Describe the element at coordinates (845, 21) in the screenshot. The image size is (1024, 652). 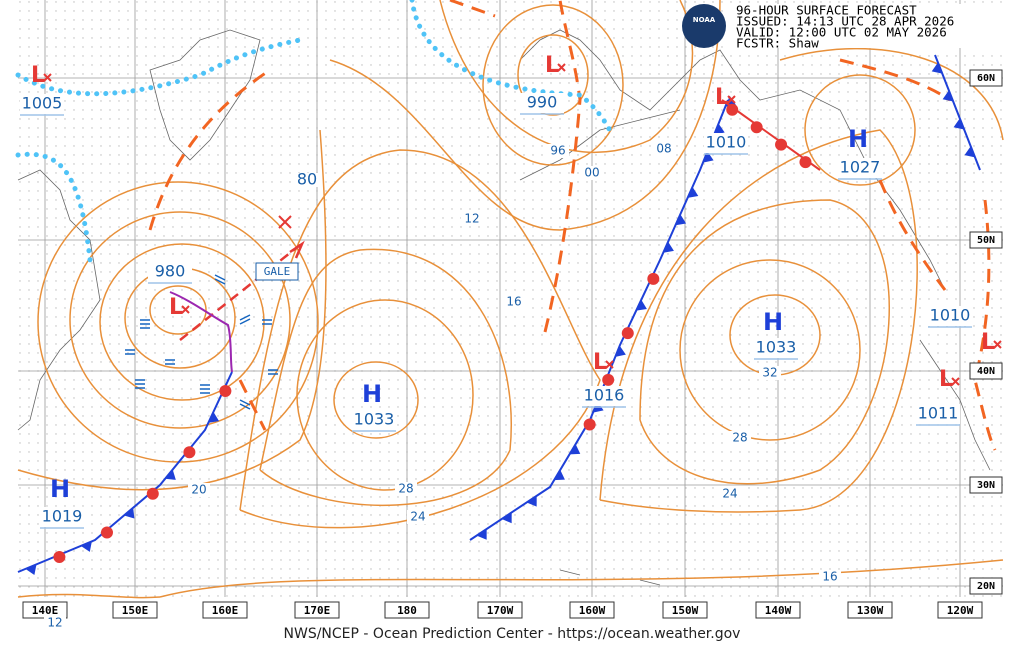
I see `header-line: ISSUED: 14:13 UTC 28 APR 2026` at that location.